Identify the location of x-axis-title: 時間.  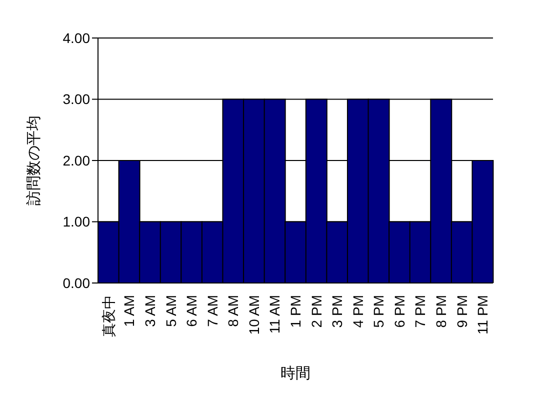
(295, 373).